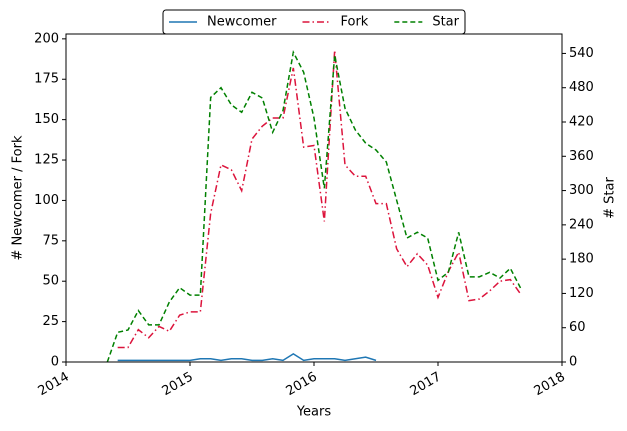 Image resolution: width=627 pixels, height=431 pixels. I want to click on legend-box, so click(314, 22).